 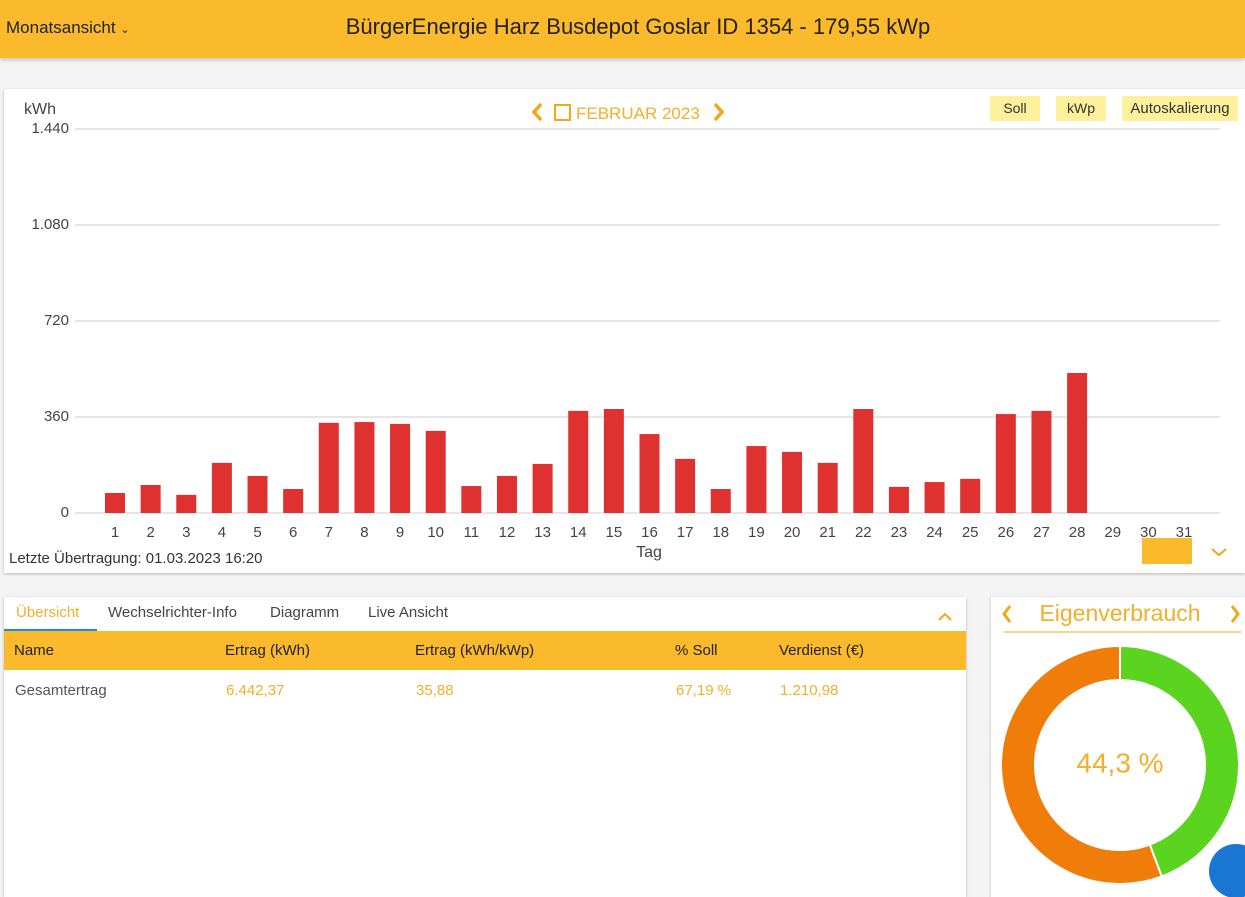 What do you see at coordinates (562, 112) in the screenshot?
I see `calendar-icon` at bounding box center [562, 112].